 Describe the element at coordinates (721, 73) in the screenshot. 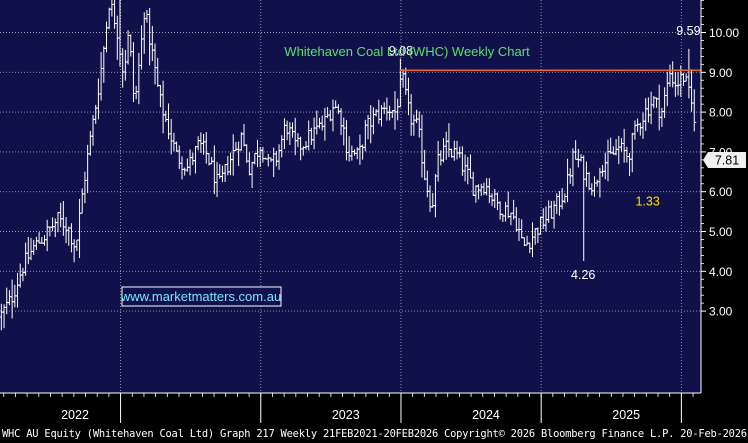

I see `y-tick-label: 9.00` at that location.